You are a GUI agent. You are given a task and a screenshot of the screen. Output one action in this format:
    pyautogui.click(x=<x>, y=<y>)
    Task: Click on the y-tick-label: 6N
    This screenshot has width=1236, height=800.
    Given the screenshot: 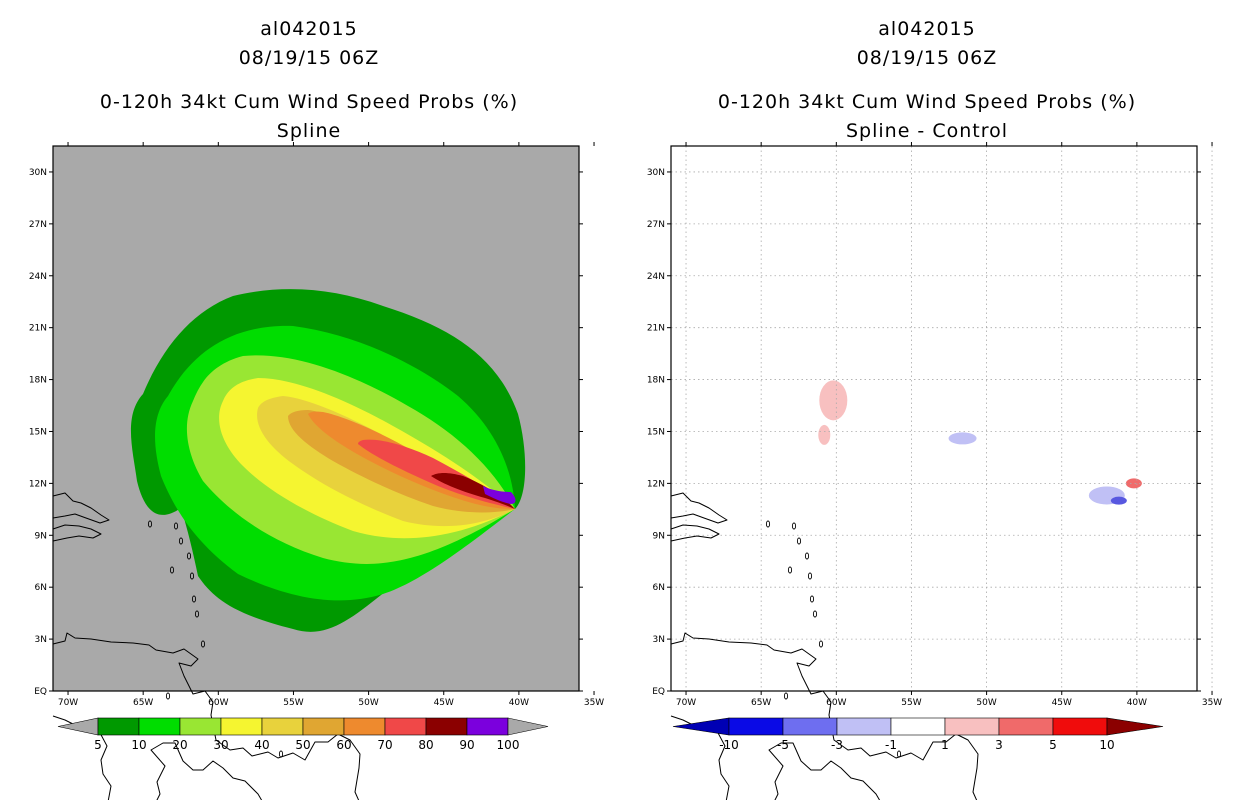 What is the action you would take?
    pyautogui.click(x=659, y=588)
    